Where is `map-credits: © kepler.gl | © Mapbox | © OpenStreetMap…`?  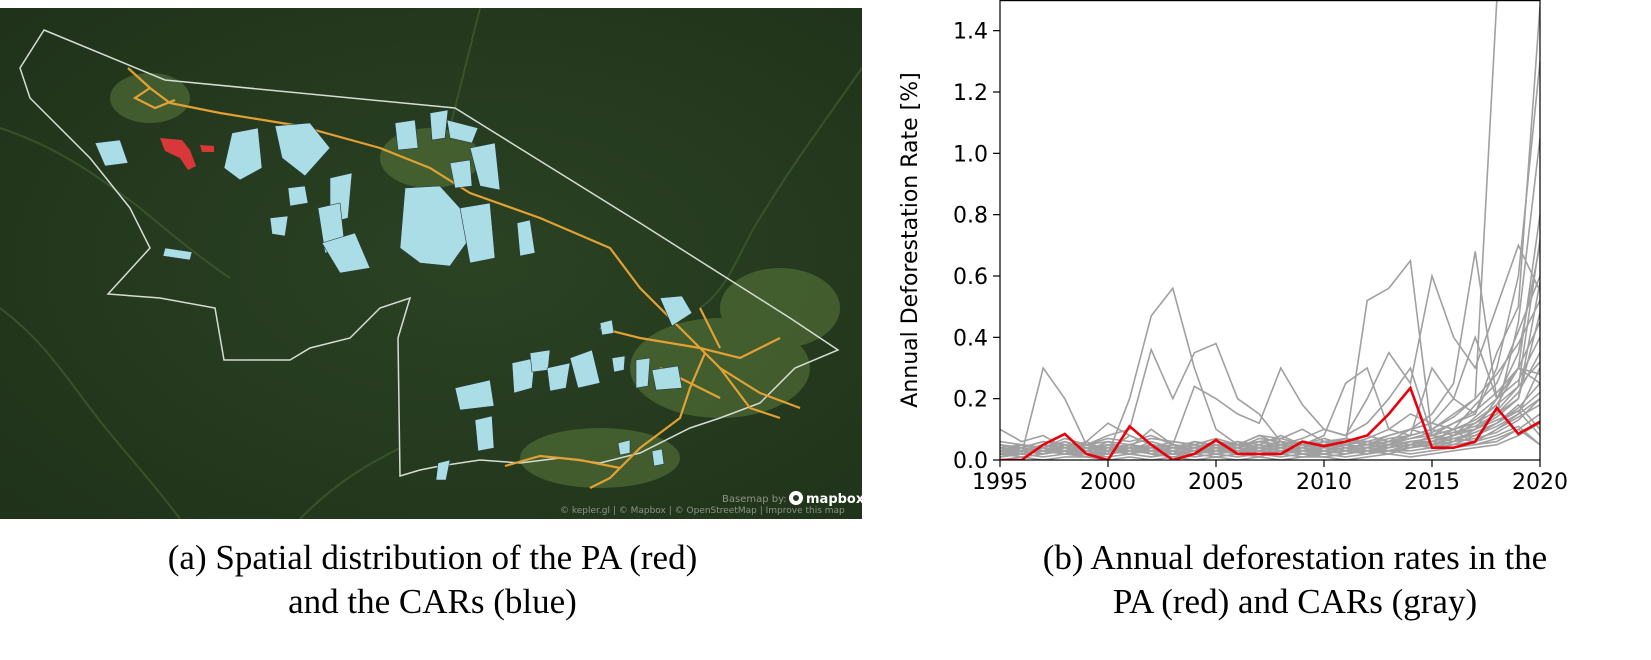 map-credits: © kepler.gl | © Mapbox | © OpenStreetMap… is located at coordinates (702, 511).